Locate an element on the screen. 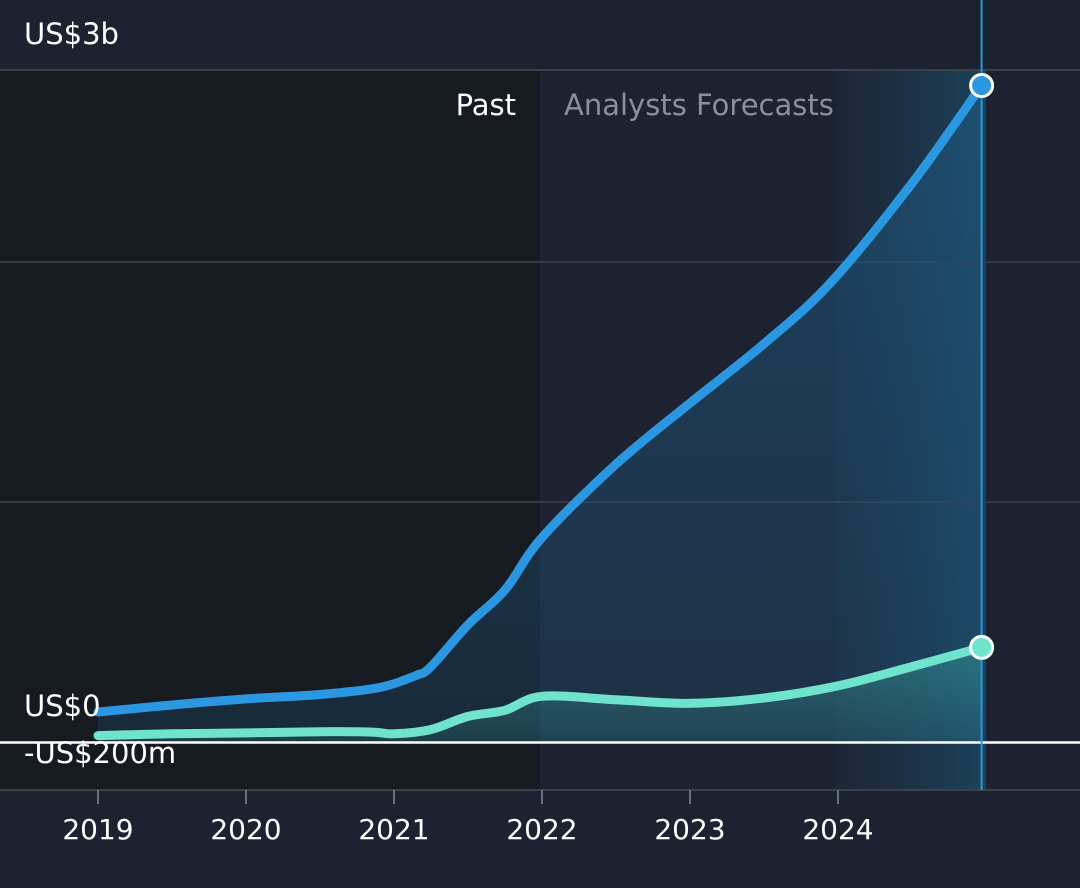 The height and width of the screenshot is (888, 1080). area-earnings is located at coordinates (540, 695).